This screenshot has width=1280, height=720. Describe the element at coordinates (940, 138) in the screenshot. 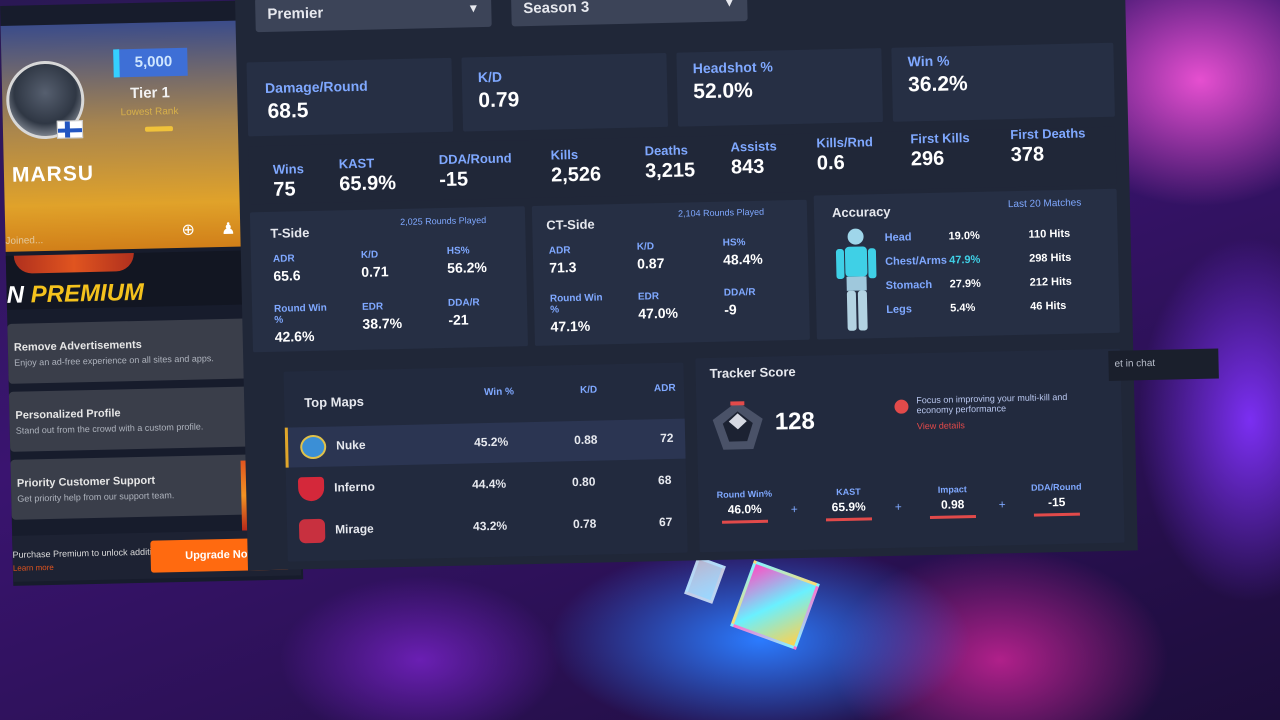

I see `stat-label: First Kills` at that location.